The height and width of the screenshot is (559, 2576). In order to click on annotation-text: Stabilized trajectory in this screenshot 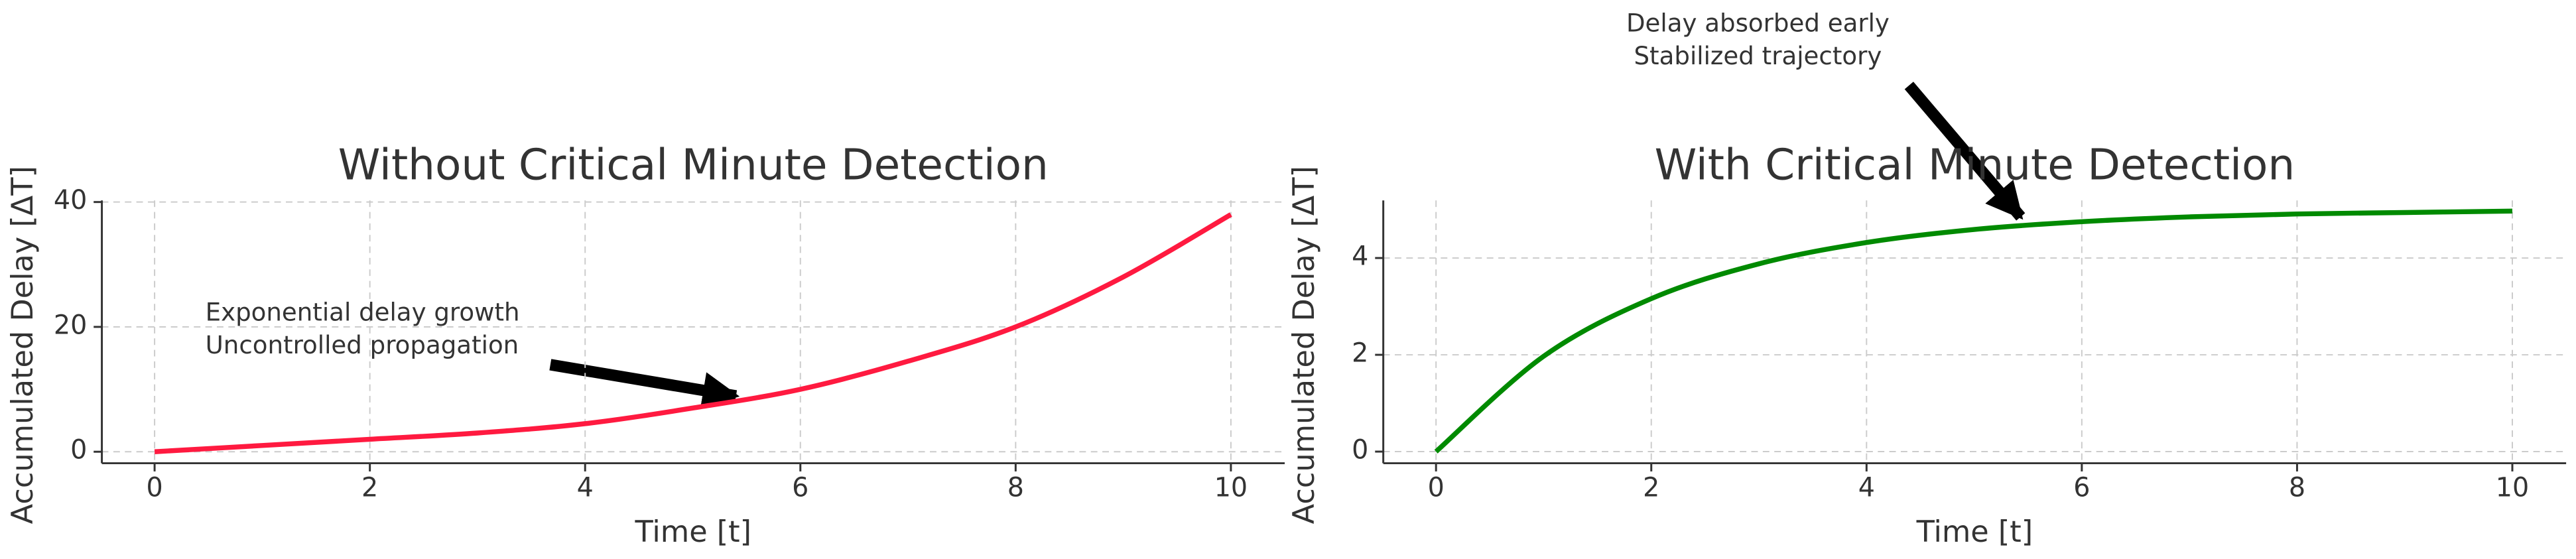, I will do `click(1758, 56)`.